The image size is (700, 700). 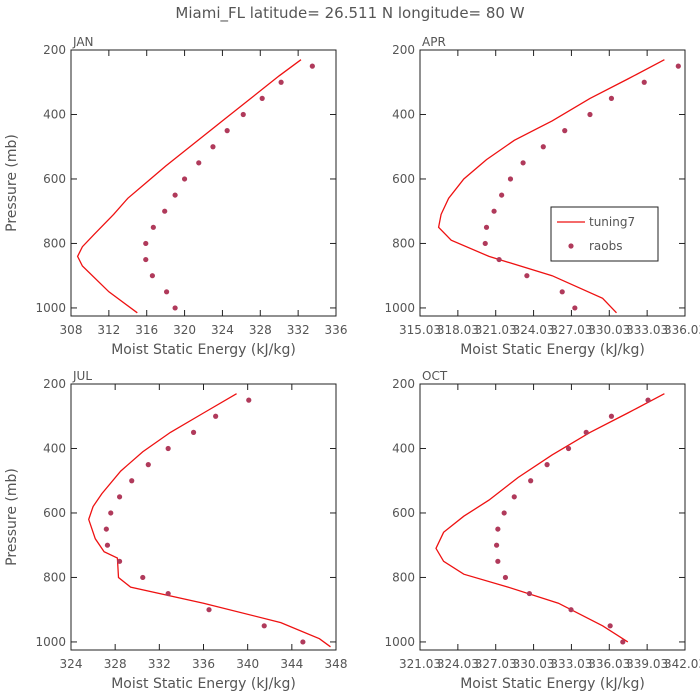 What do you see at coordinates (291, 664) in the screenshot?
I see `x-tick-label: 344` at bounding box center [291, 664].